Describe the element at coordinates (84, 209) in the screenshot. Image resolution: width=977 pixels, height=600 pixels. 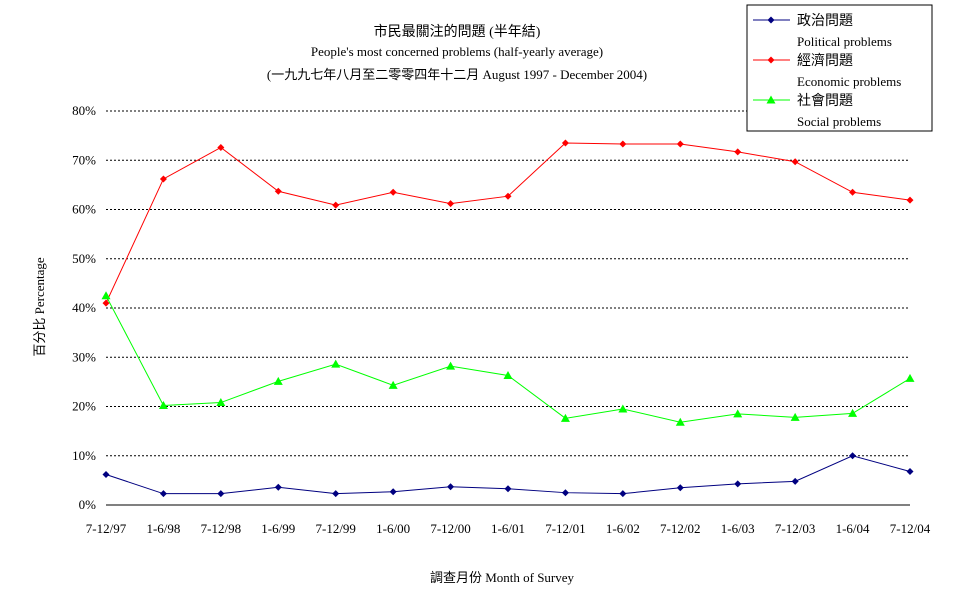
I see `y-tick-label: 60%` at that location.